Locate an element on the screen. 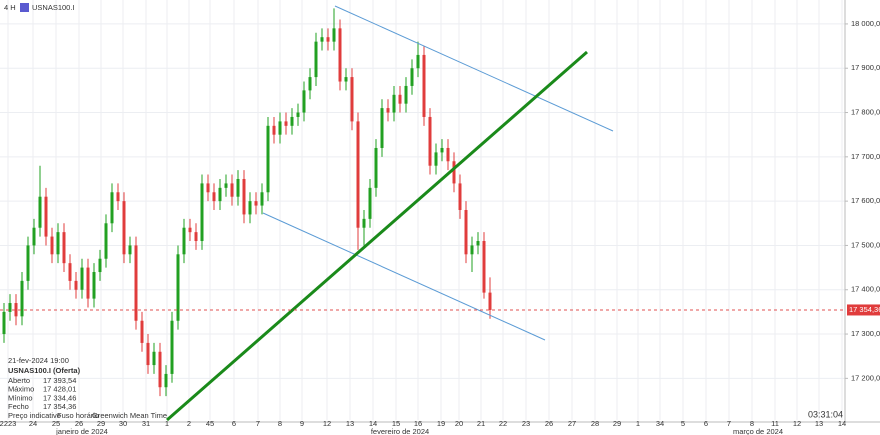  y-tick-label: 17 800,00 is located at coordinates (865, 112).